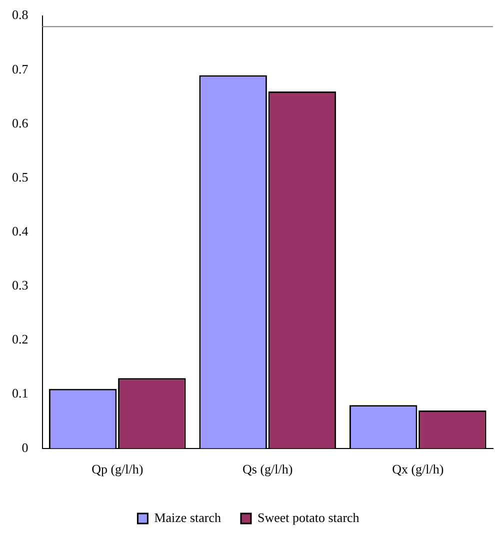  I want to click on y-tick-label: 0.8, so click(20, 14).